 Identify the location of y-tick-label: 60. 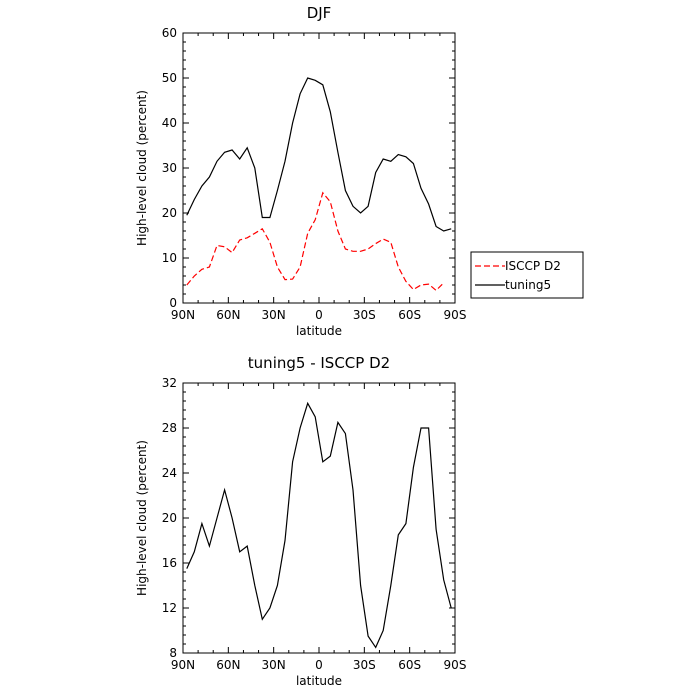
(169, 33).